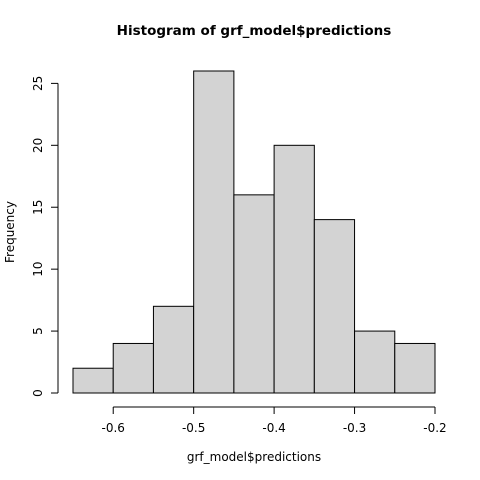  What do you see at coordinates (10, 232) in the screenshot?
I see `y-axis-label: Frequency` at bounding box center [10, 232].